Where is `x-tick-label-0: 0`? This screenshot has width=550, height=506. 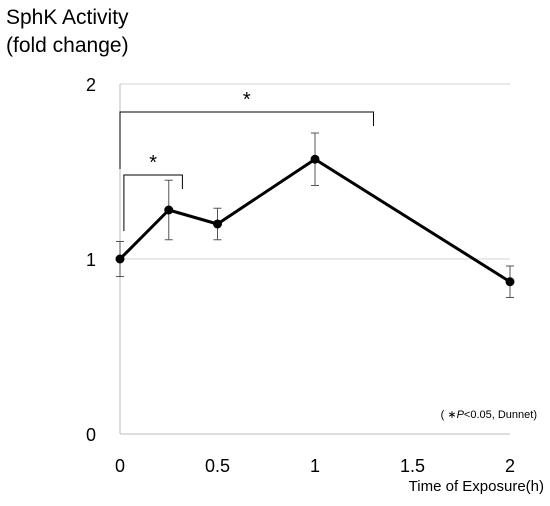
x-tick-label-0: 0 is located at coordinates (120, 466).